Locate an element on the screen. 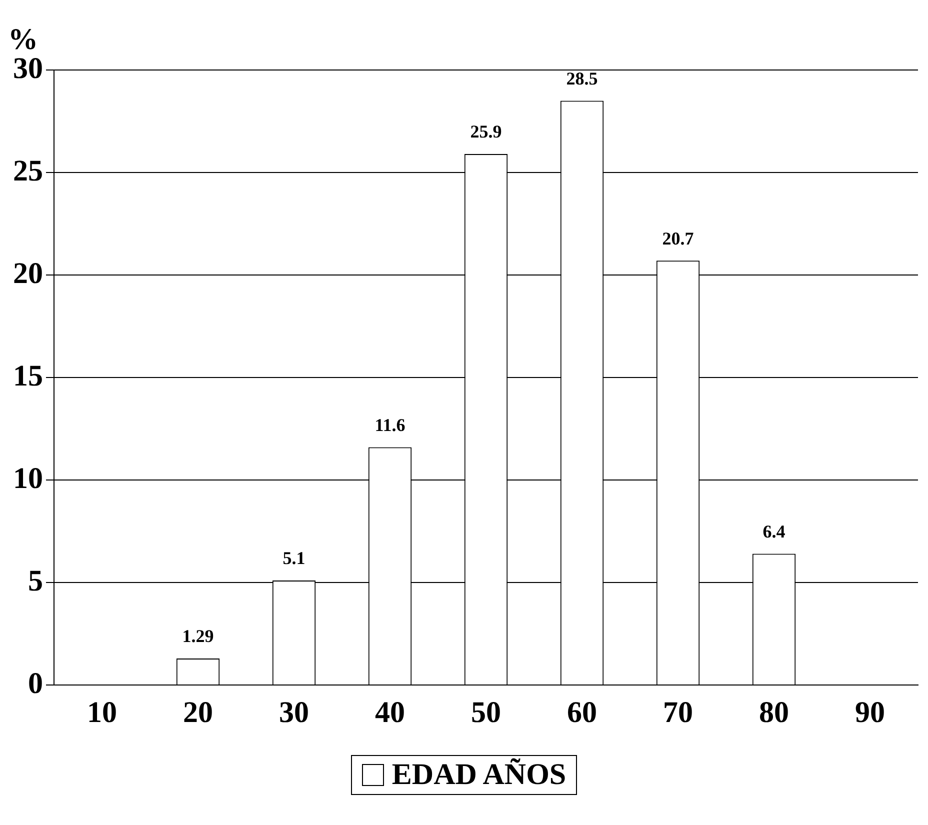 This screenshot has width=928, height=825. x-tick-label: 50 is located at coordinates (486, 712).